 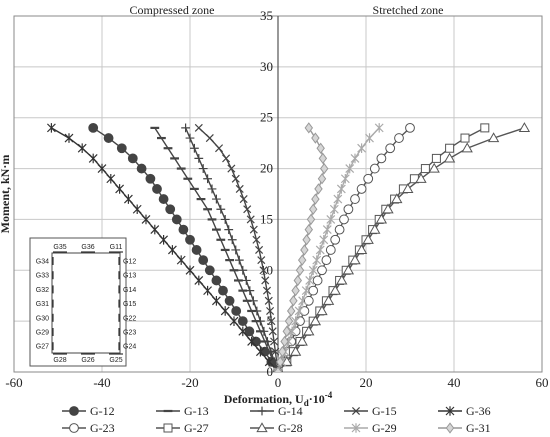 I want to click on legend: G-12 G-13 G-14 G-15 G-36 G-23 G-27 G-28 G-29 G-31, so click(x=276, y=419).